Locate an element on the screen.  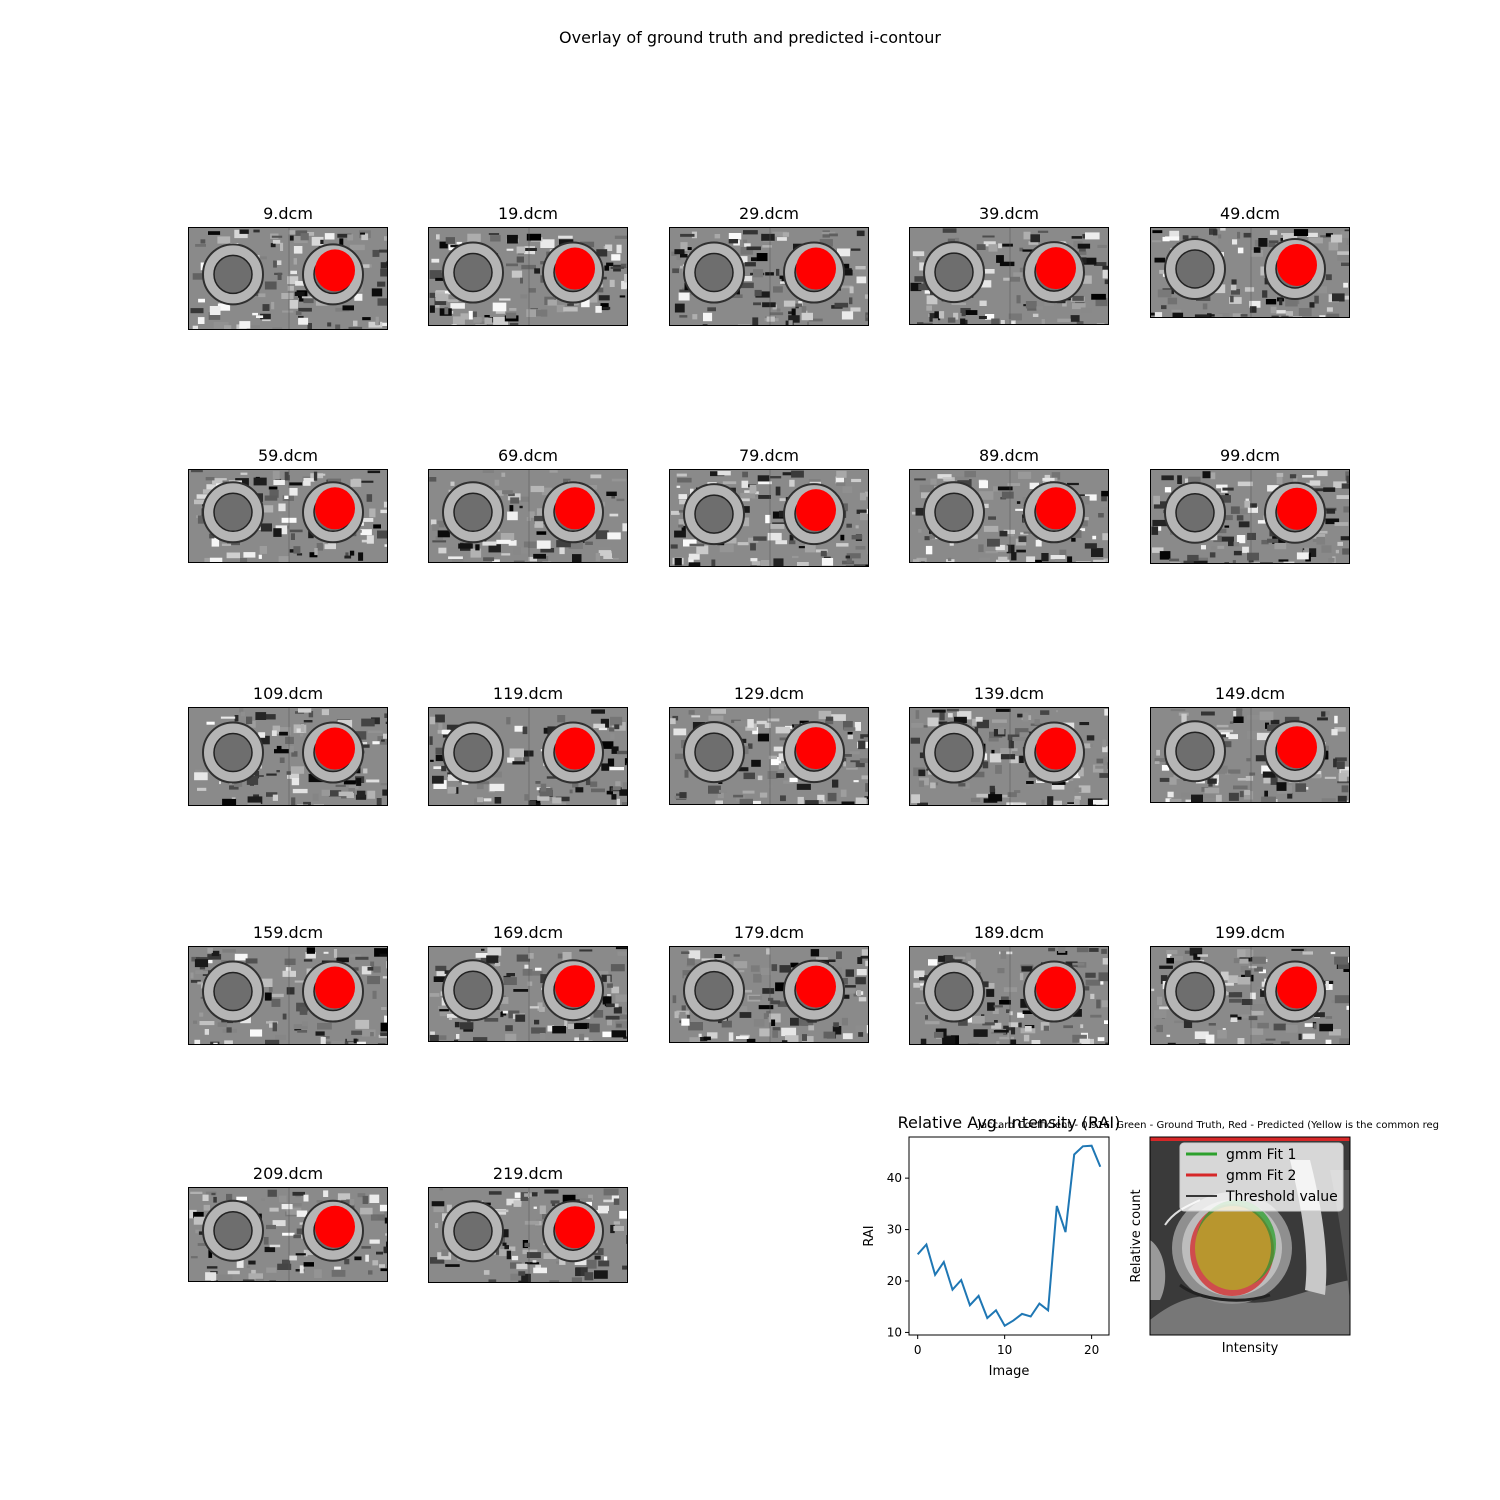
image-panel: 129.dcm is located at coordinates (769, 745).